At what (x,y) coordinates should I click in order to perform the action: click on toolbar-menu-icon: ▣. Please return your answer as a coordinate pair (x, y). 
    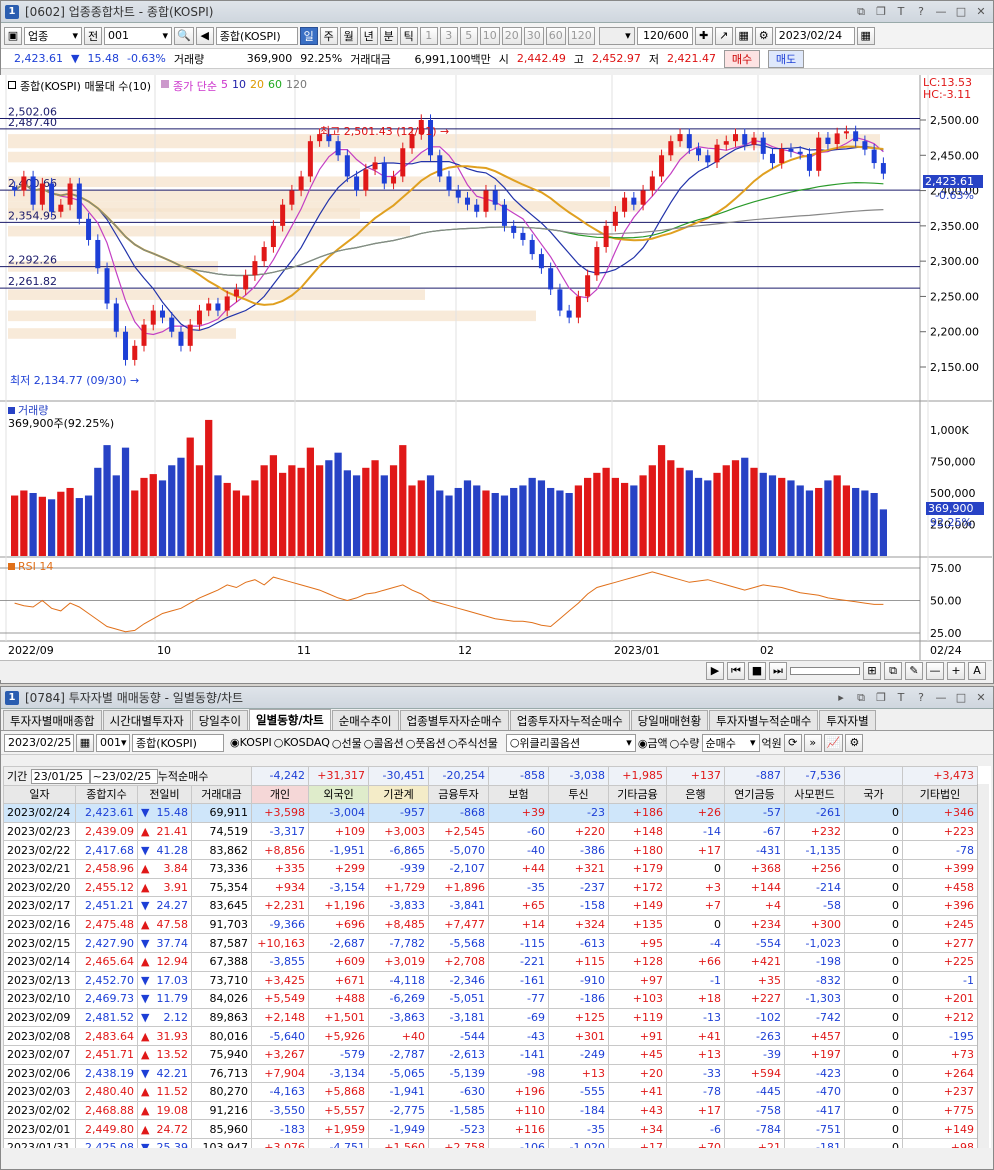
    Looking at the image, I should click on (13, 35).